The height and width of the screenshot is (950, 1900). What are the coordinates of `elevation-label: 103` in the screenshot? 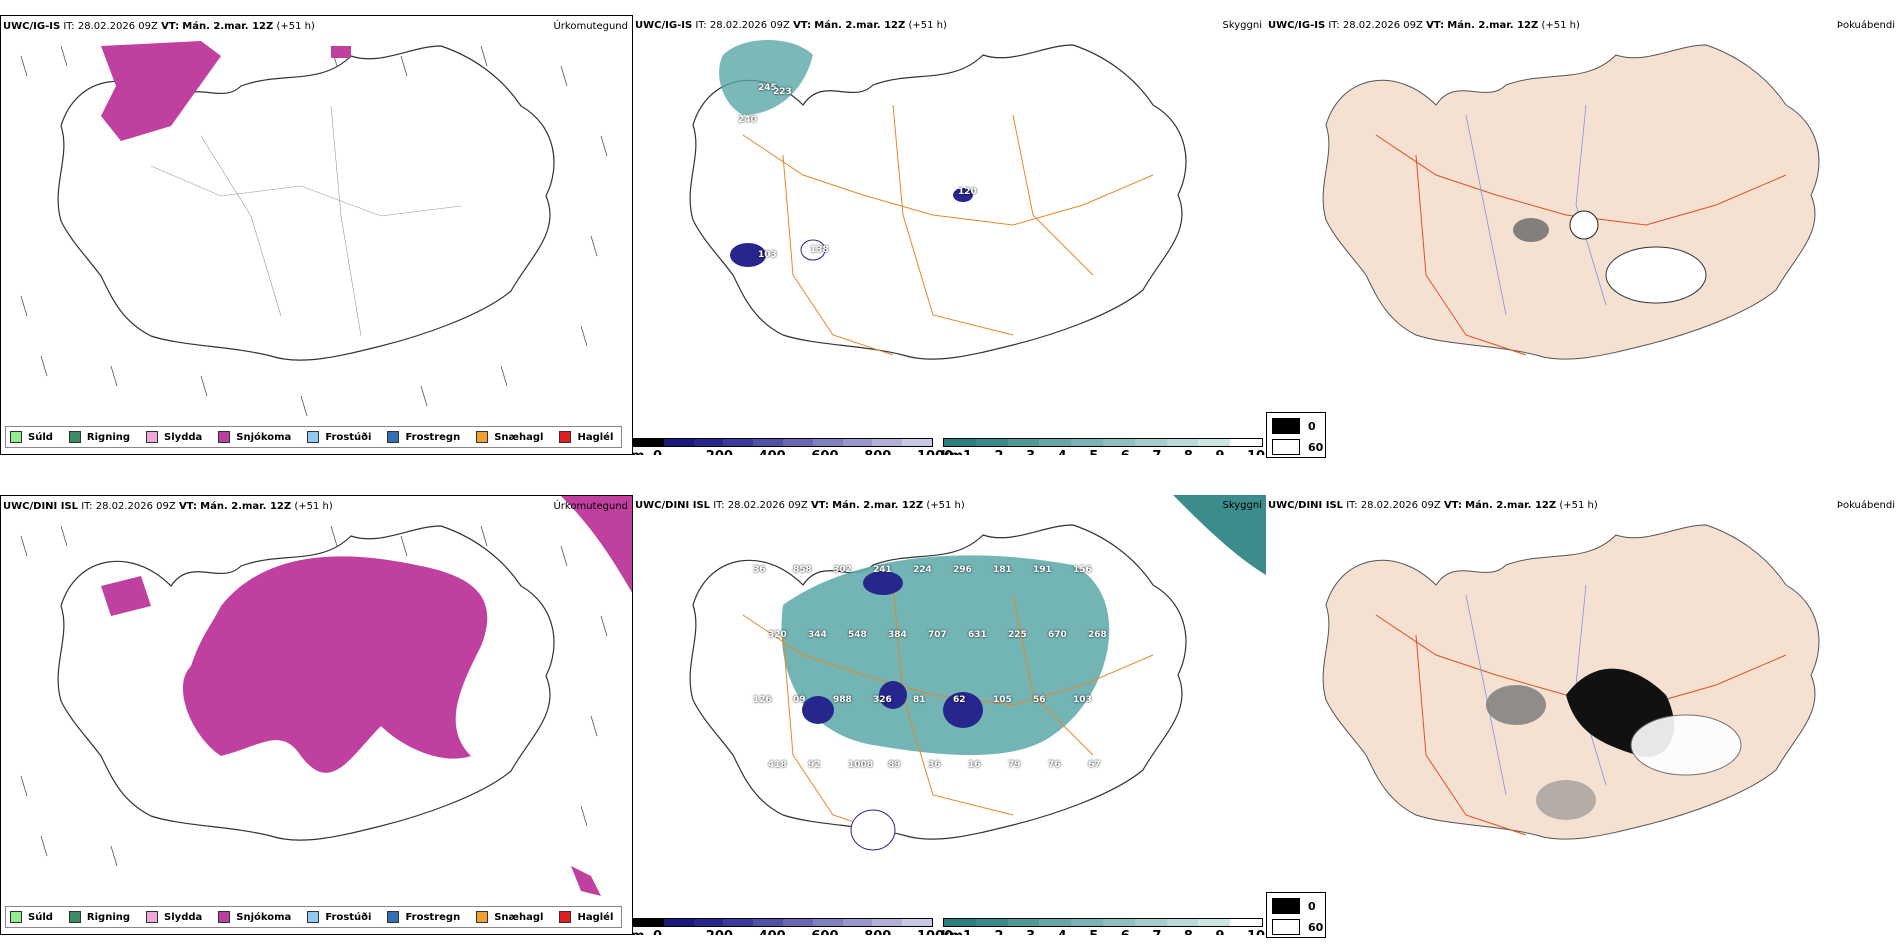 It's located at (1082, 700).